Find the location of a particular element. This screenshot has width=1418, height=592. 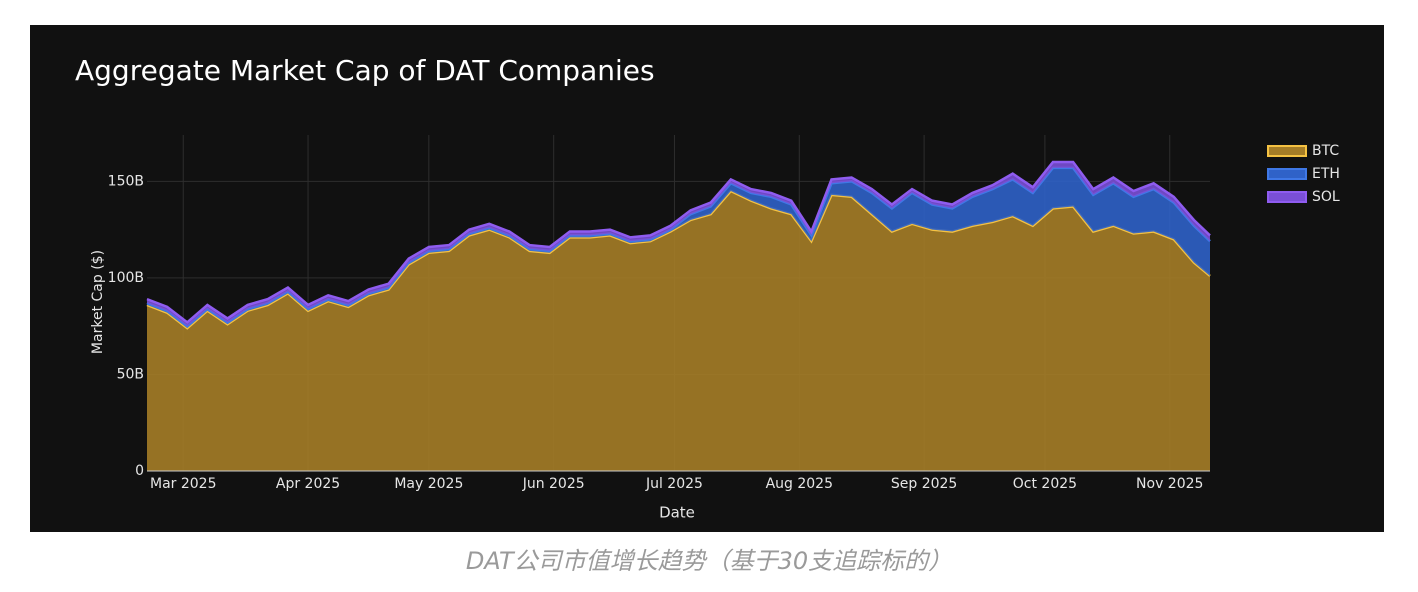

x-tick-label: Mar 2025 is located at coordinates (183, 484).